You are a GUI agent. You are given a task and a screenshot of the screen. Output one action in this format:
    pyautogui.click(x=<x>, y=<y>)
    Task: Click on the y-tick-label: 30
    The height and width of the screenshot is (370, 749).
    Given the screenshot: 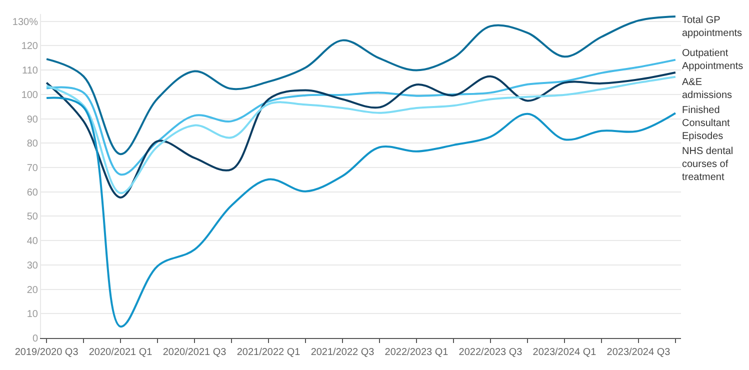 What is the action you would take?
    pyautogui.click(x=32, y=266)
    